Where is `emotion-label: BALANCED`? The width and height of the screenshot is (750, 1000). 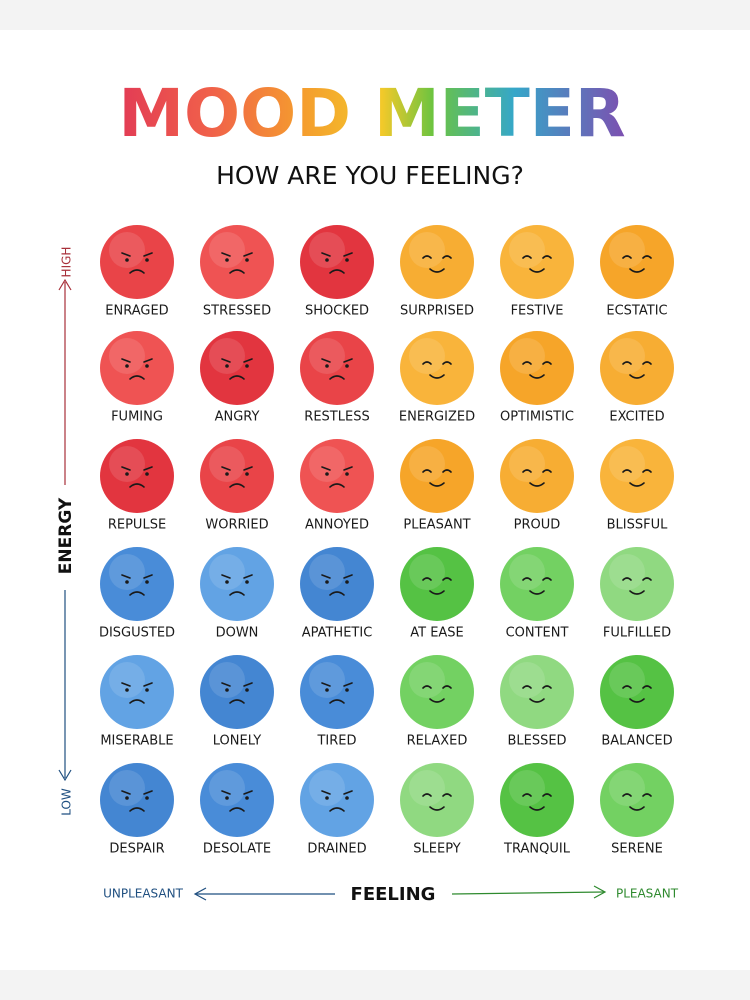 emotion-label: BALANCED is located at coordinates (636, 741).